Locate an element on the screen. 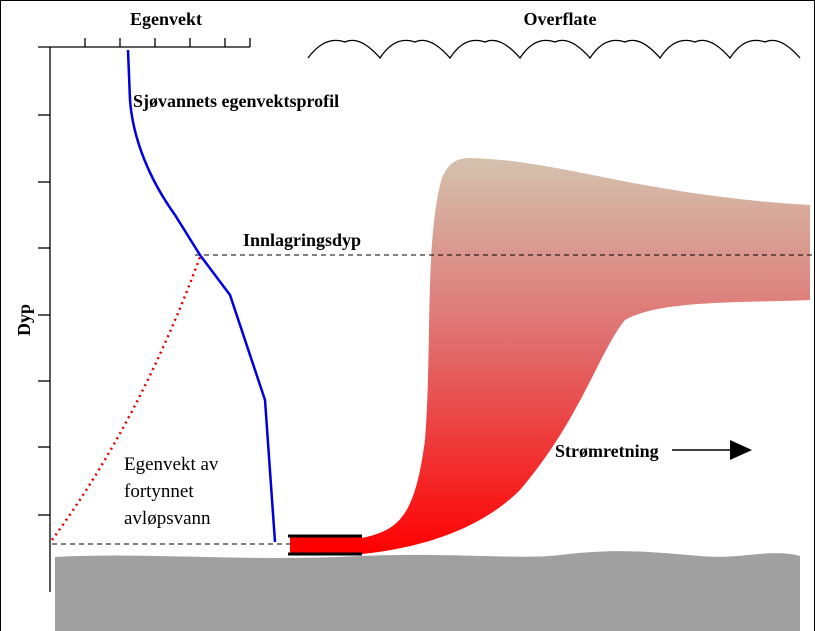  depth-axis-label: Dyp is located at coordinates (24, 320).